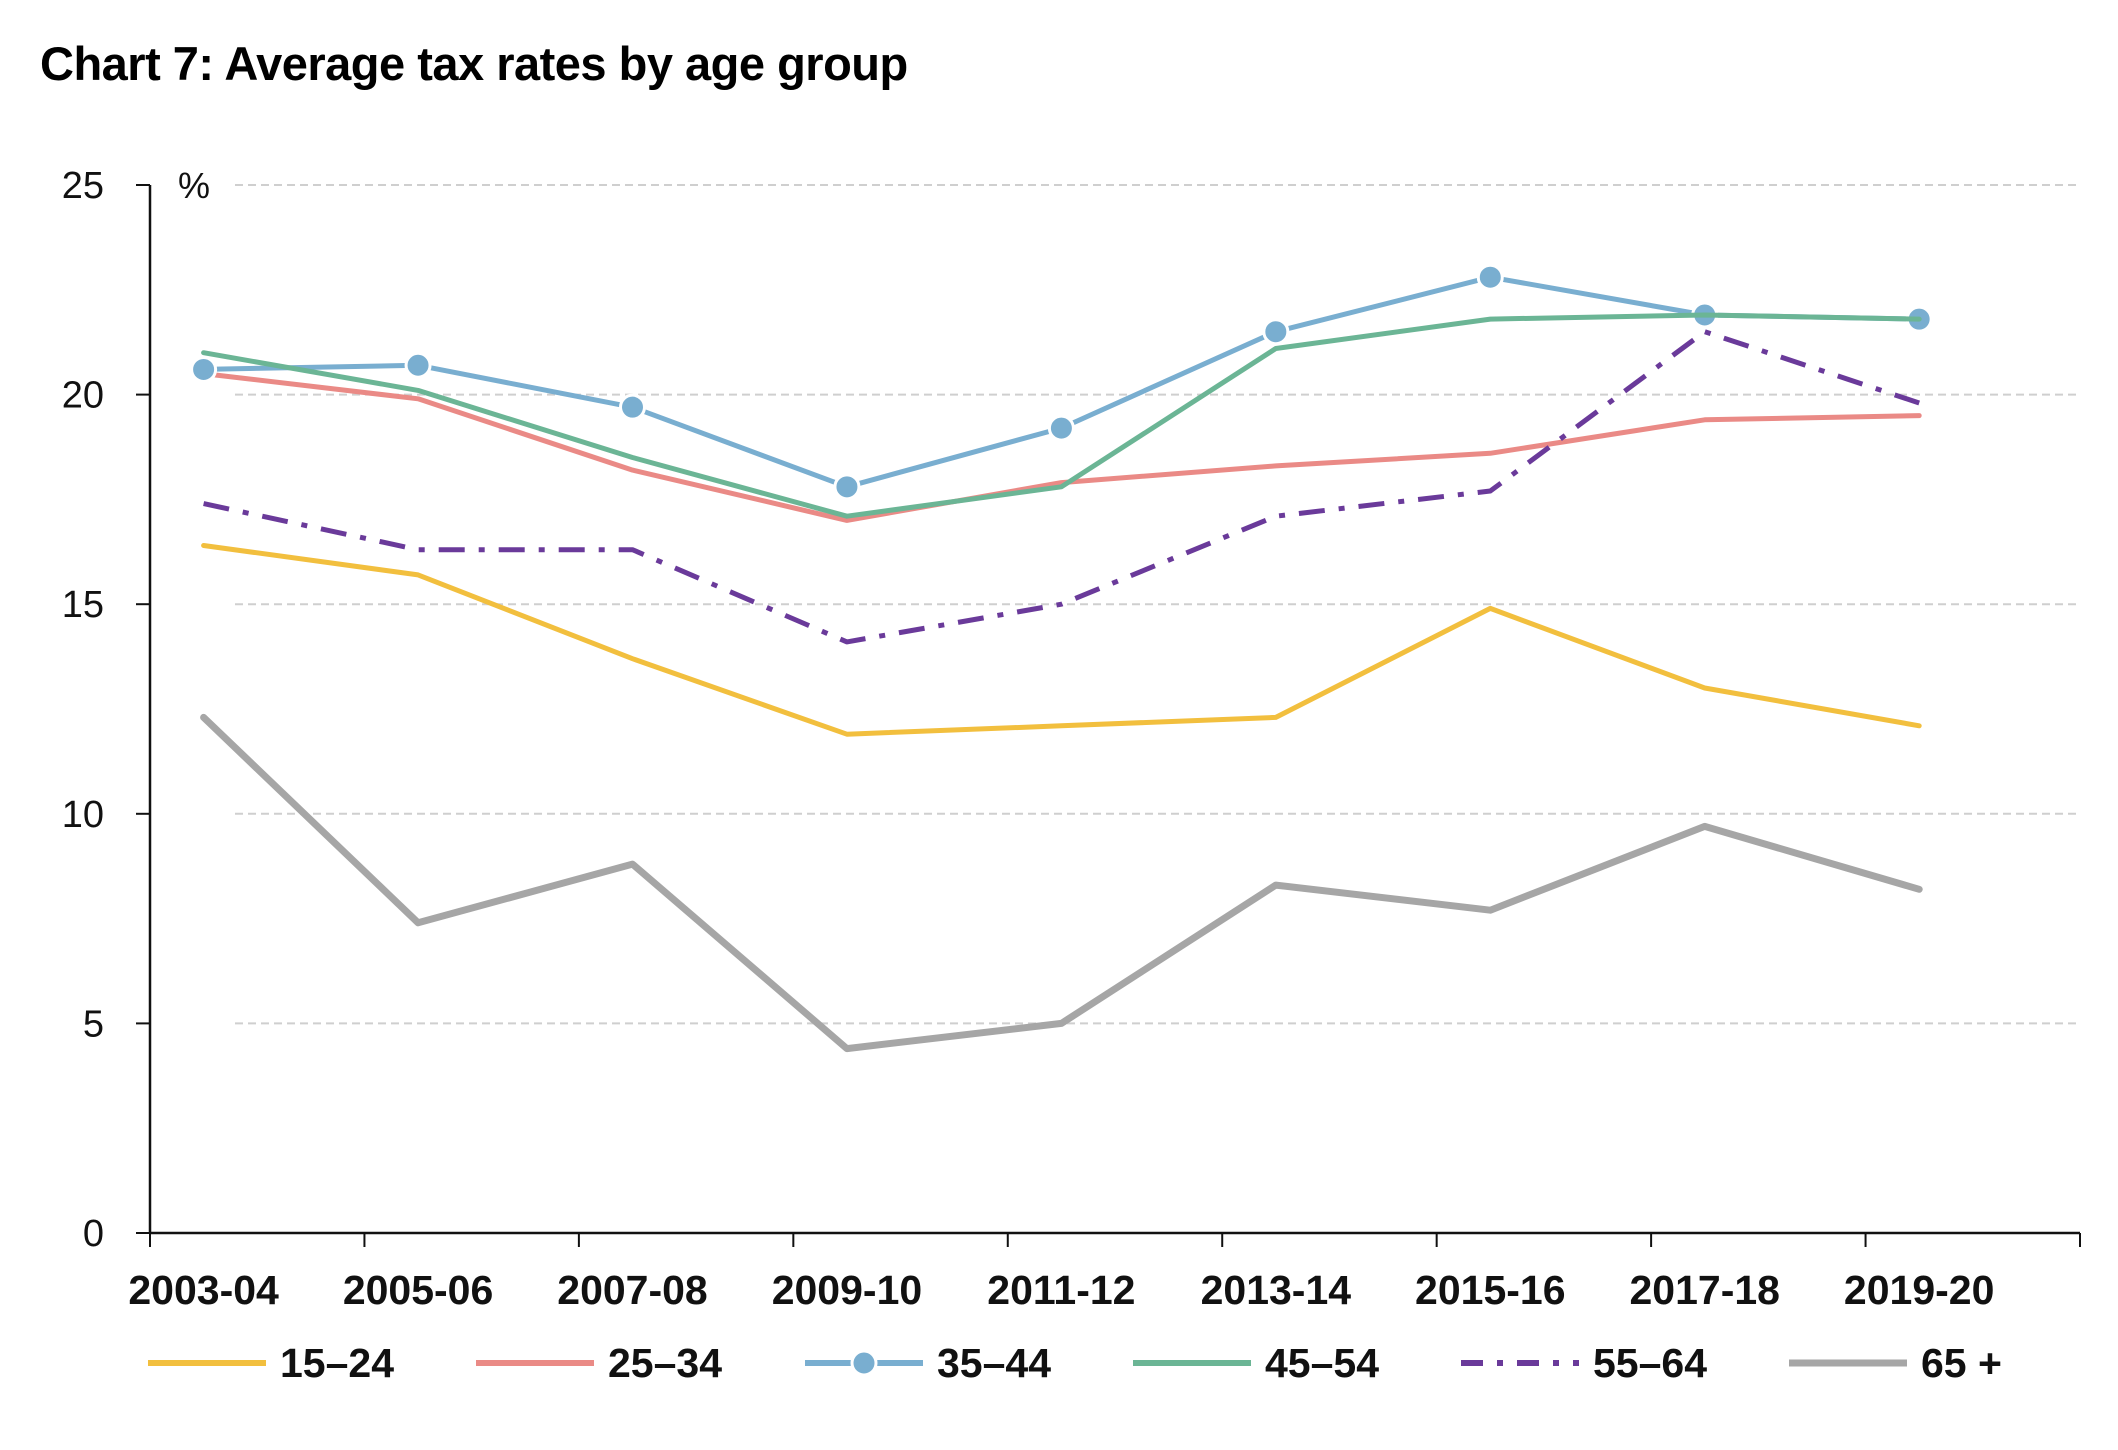 The image size is (2118, 1450). I want to click on legend-item: 35–44, so click(928, 1363).